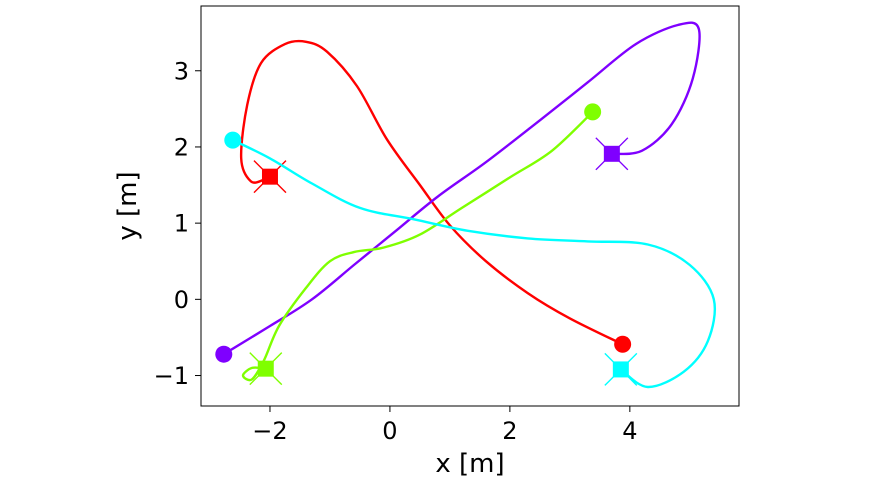 The image size is (871, 480). What do you see at coordinates (181, 147) in the screenshot?
I see `y-tick-label: 2` at bounding box center [181, 147].